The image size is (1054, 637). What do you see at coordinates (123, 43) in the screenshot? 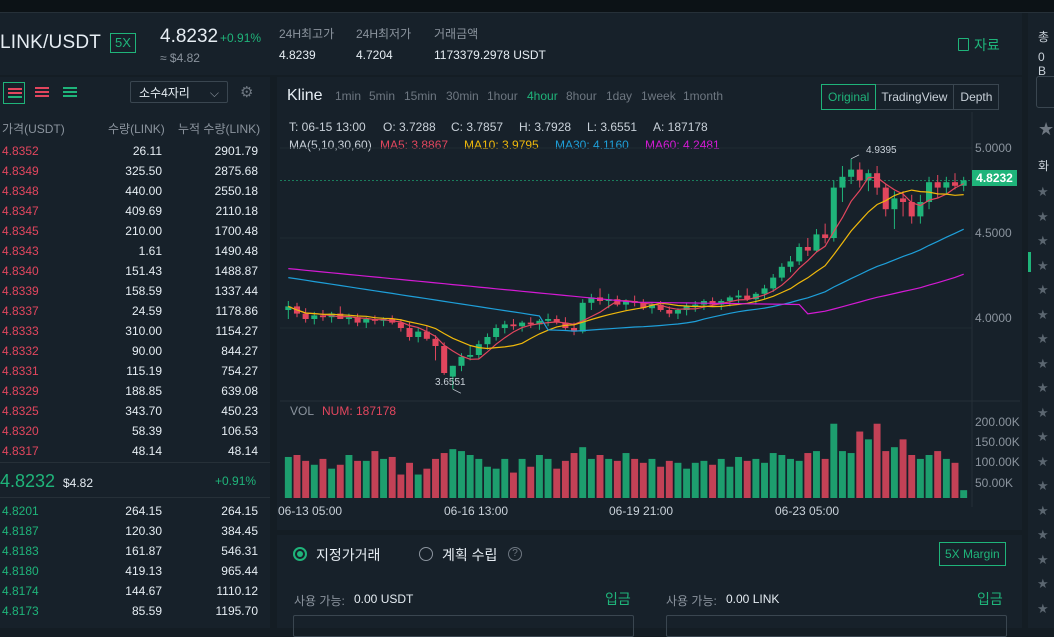
I see `leverage-badge: 5X` at bounding box center [123, 43].